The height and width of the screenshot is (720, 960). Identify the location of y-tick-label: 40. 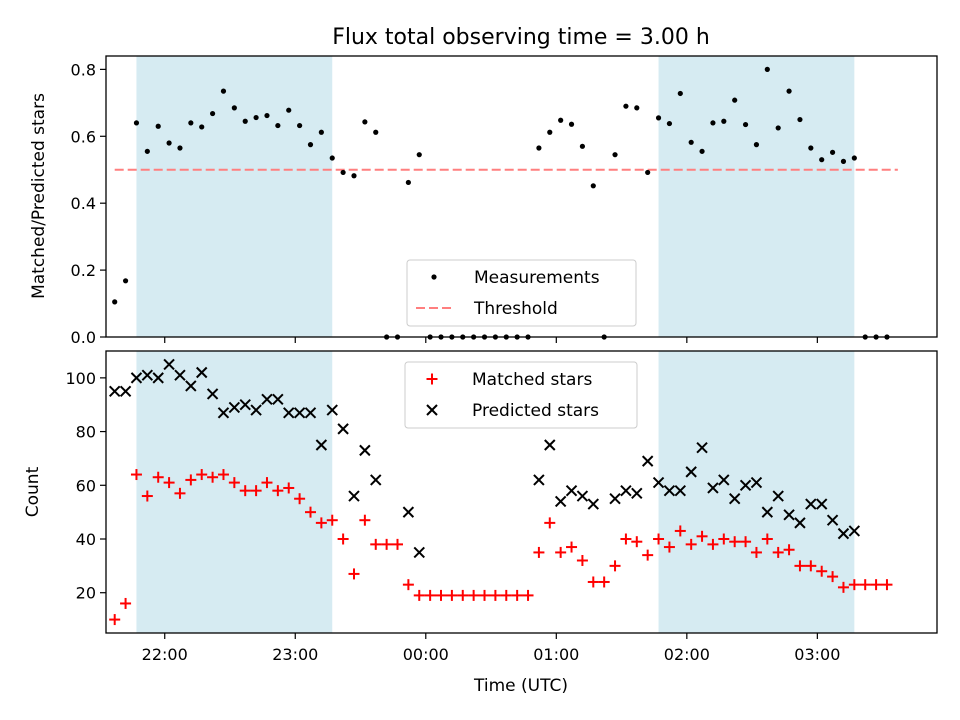
(86, 539).